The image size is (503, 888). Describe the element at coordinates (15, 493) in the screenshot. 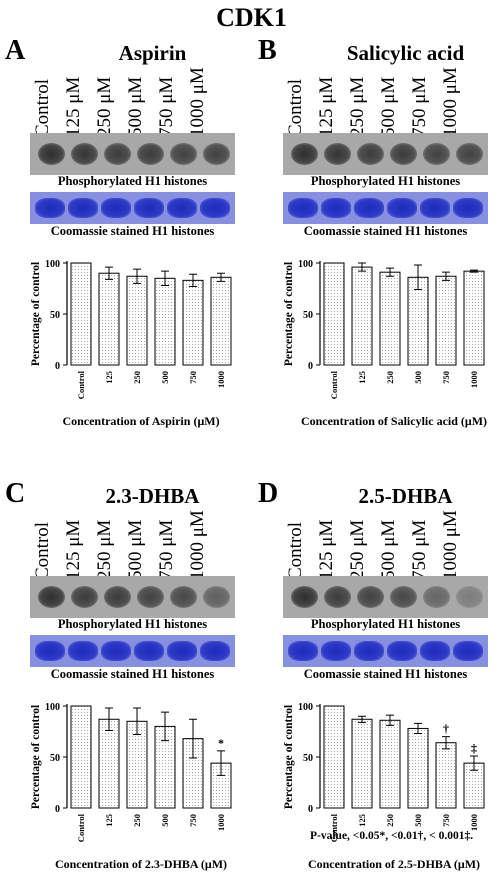

I see `panel-letter: C` at that location.